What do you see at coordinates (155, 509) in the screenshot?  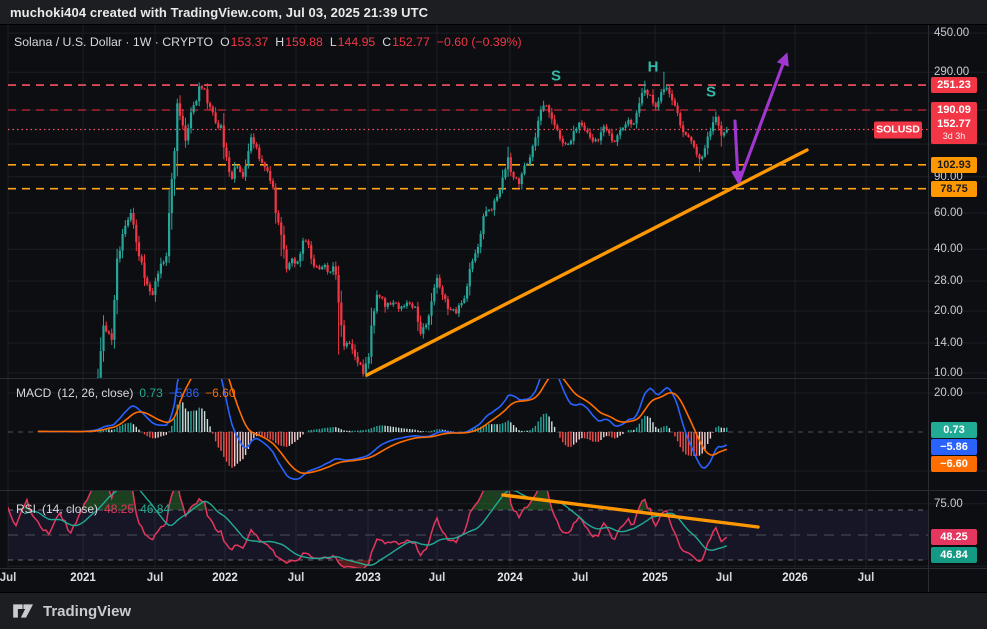 I see `rsi-ma-value: 46.84` at bounding box center [155, 509].